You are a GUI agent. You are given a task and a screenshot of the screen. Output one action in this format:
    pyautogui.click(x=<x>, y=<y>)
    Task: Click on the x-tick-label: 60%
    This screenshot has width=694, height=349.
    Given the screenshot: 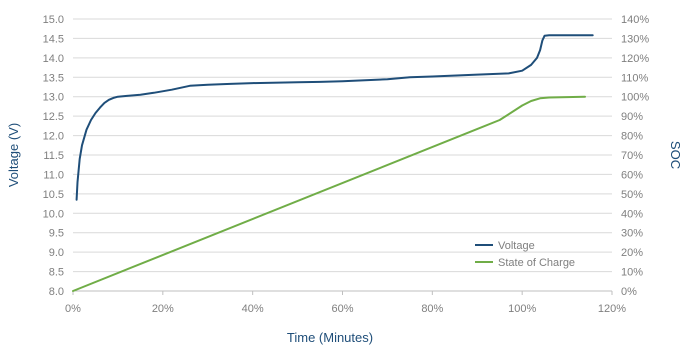 What is the action you would take?
    pyautogui.click(x=342, y=309)
    